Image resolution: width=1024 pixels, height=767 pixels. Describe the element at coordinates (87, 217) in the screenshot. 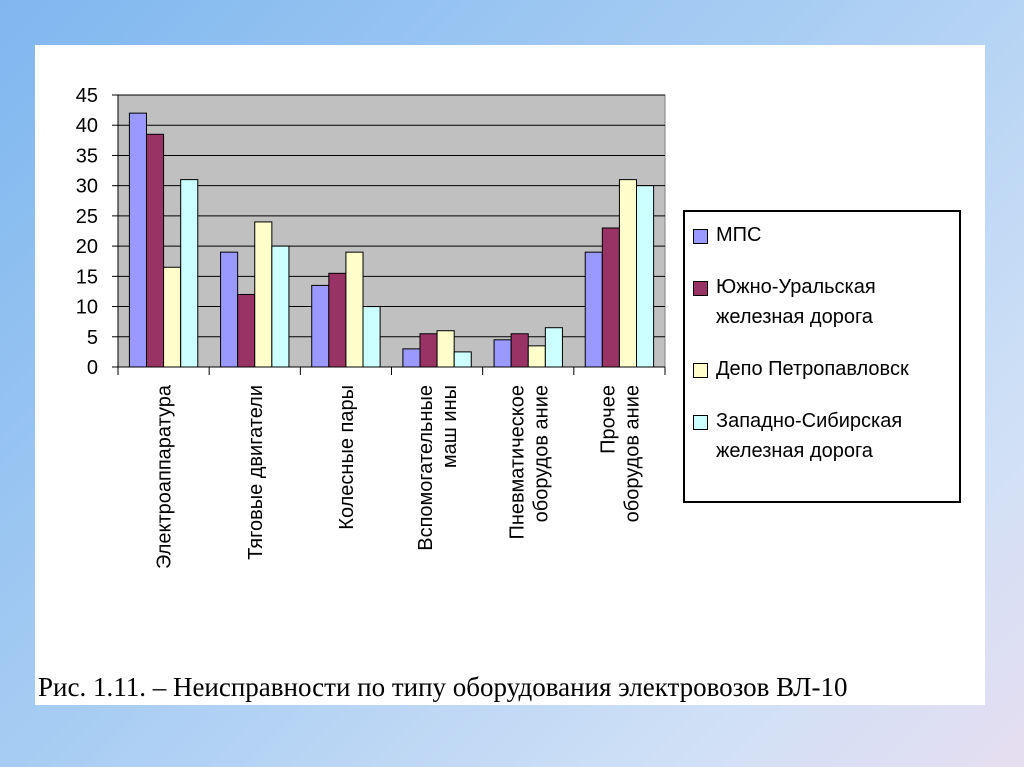

I see `y-tick-label: 25` at that location.